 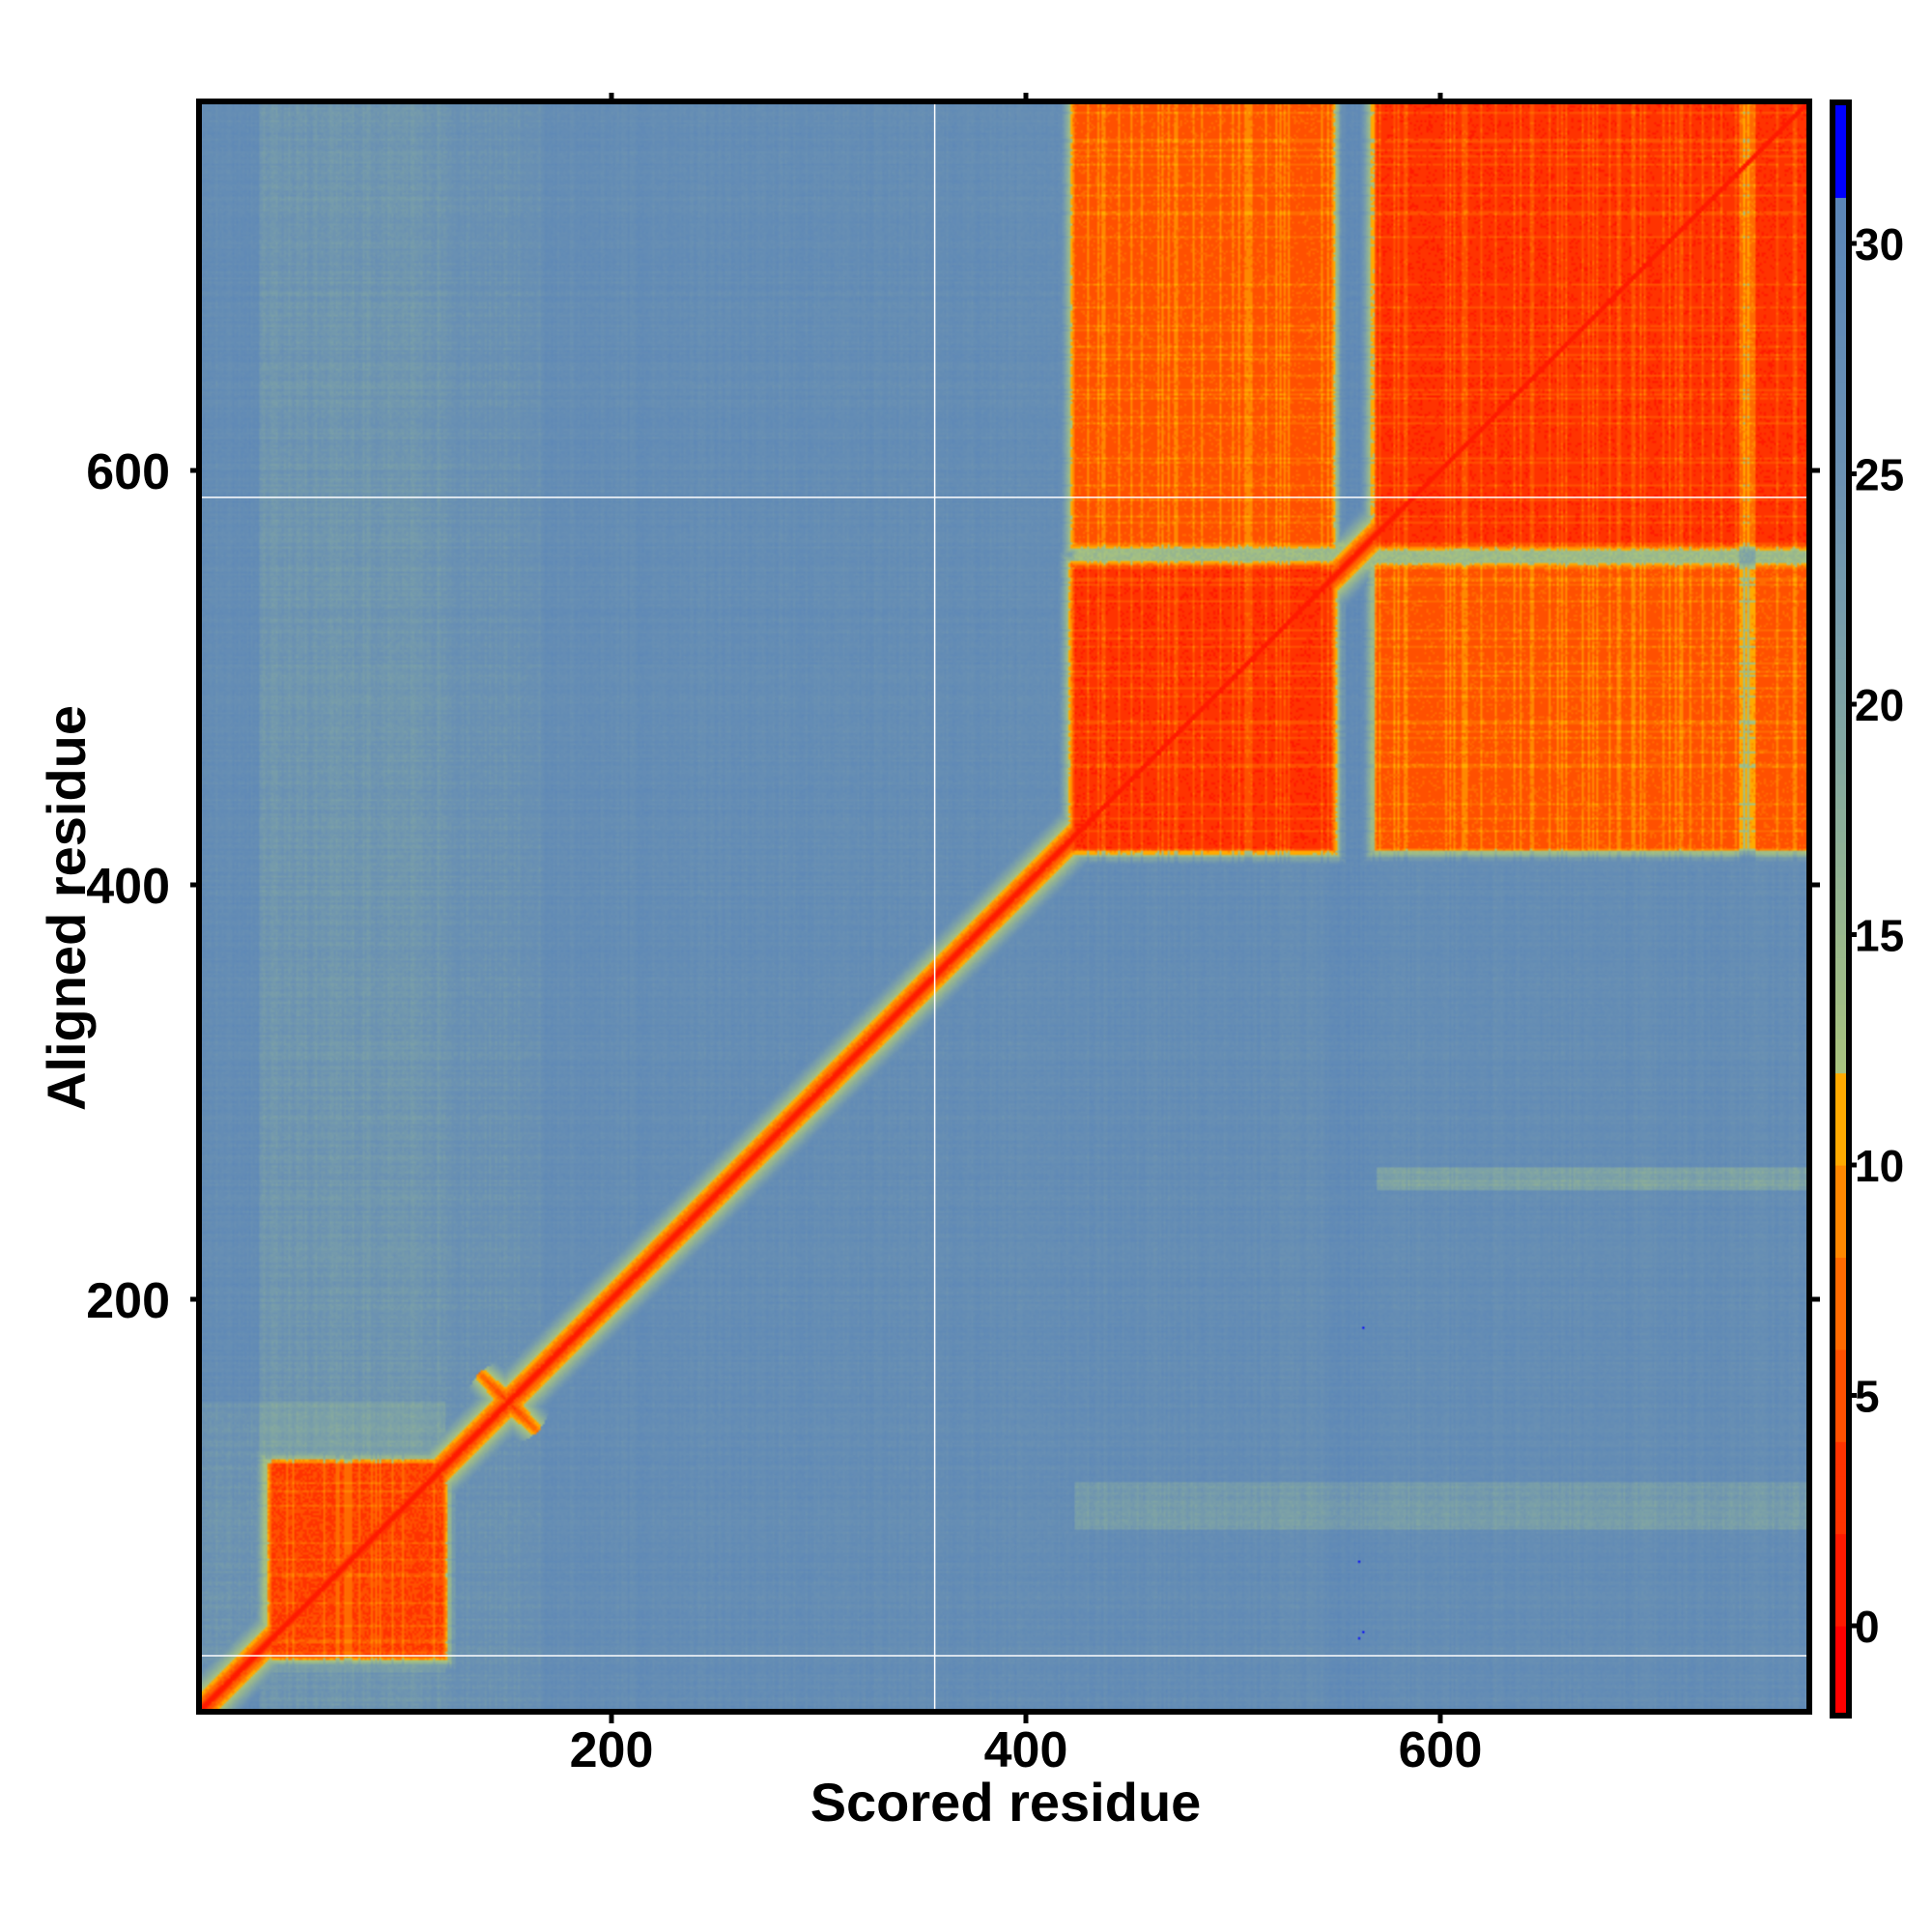 What do you see at coordinates (1879, 475) in the screenshot?
I see `colorbar-tick-label: 25` at bounding box center [1879, 475].